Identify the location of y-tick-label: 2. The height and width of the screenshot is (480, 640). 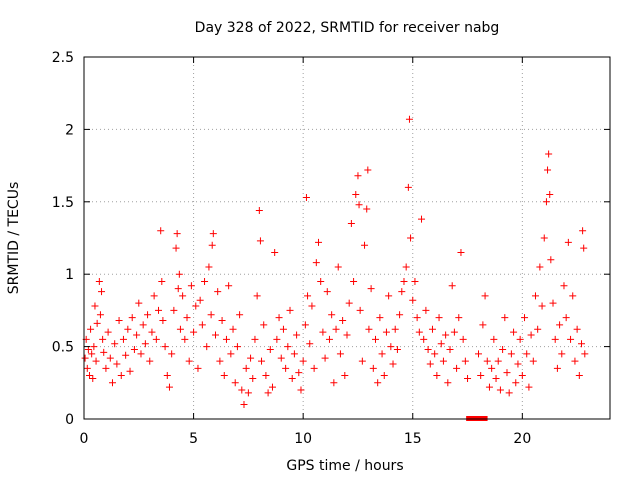
(69, 130).